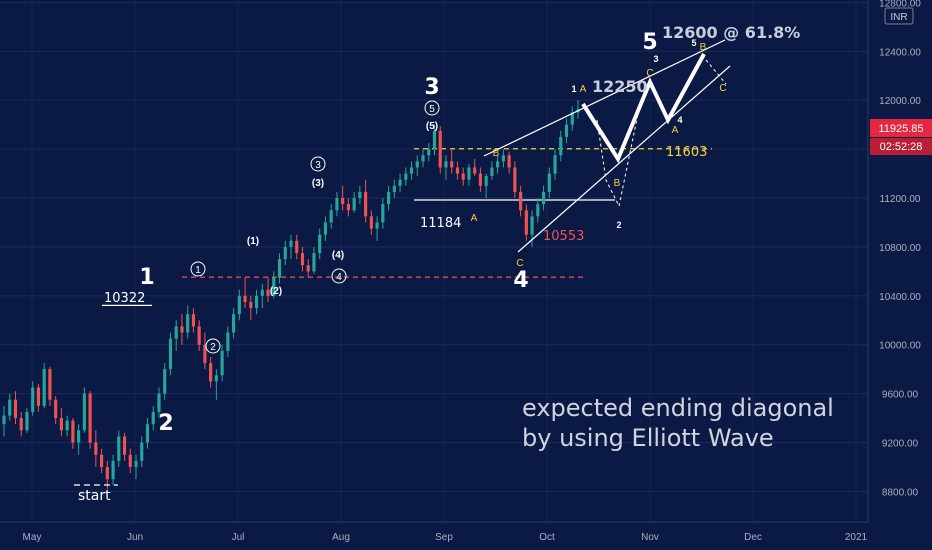 This screenshot has width=932, height=550. Describe the element at coordinates (900, 395) in the screenshot. I see `y-tick-label: 9600.00` at that location.